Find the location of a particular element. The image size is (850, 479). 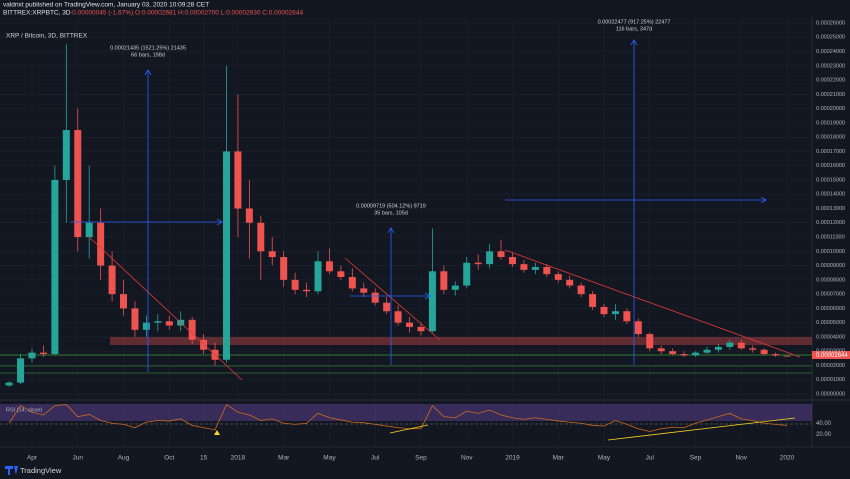

x-tick-label: 2020 is located at coordinates (787, 458).